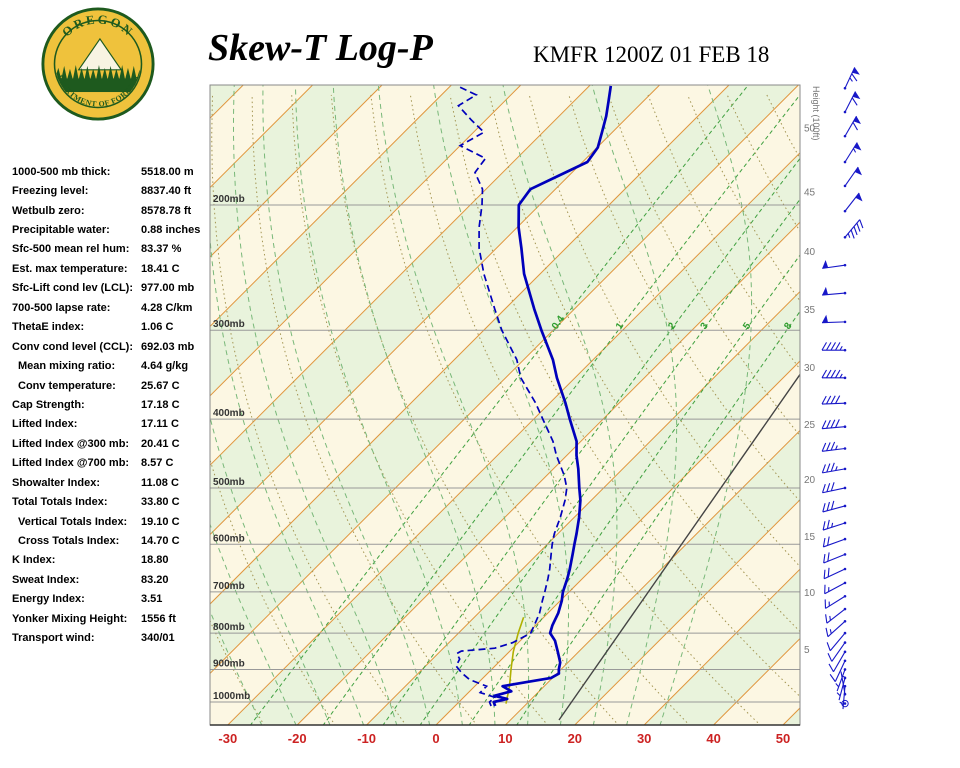 This screenshot has width=960, height=768. Describe the element at coordinates (157, 463) in the screenshot. I see `index-value: 8.57 C` at that location.